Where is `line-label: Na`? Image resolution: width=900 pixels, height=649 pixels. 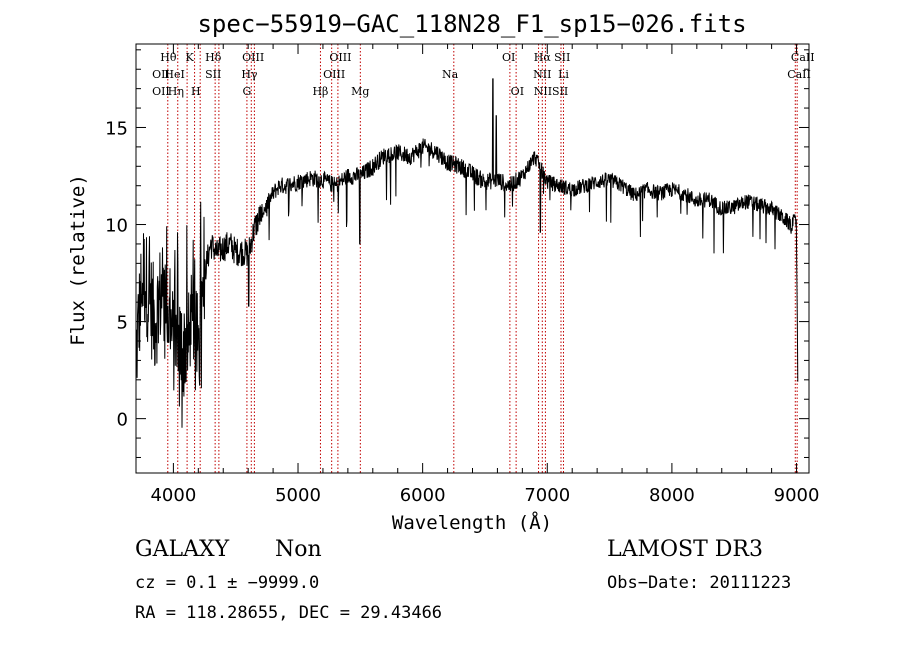
line-label: Na is located at coordinates (450, 74).